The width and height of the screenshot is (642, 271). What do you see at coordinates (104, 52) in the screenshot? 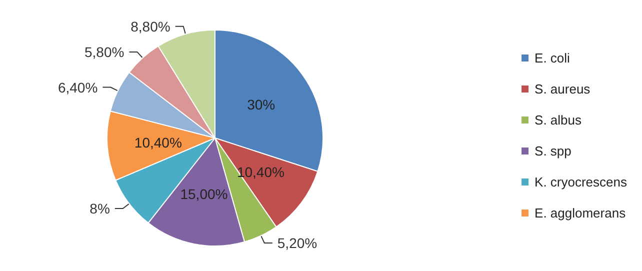
I see `data-label: 5,80%` at bounding box center [104, 52].